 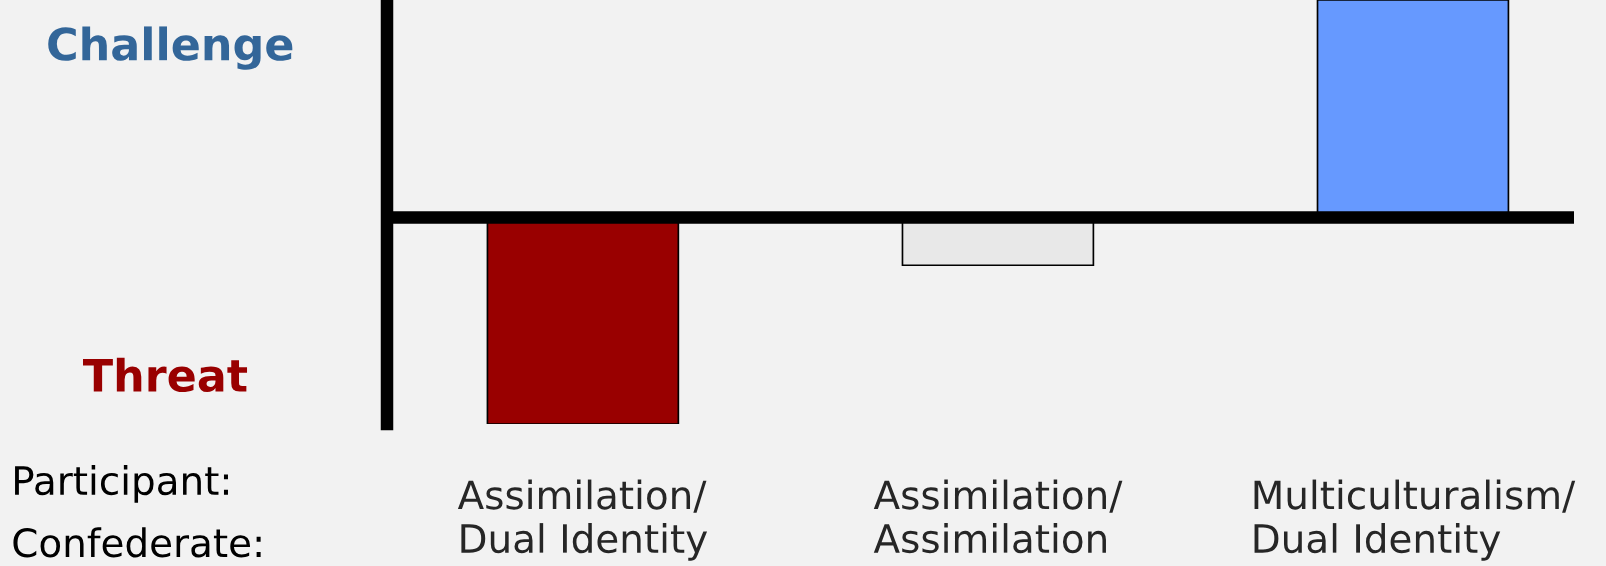 What do you see at coordinates (1415, 520) in the screenshot?
I see `x-tick-label: Multiculturalism/ Dual Identity` at bounding box center [1415, 520].